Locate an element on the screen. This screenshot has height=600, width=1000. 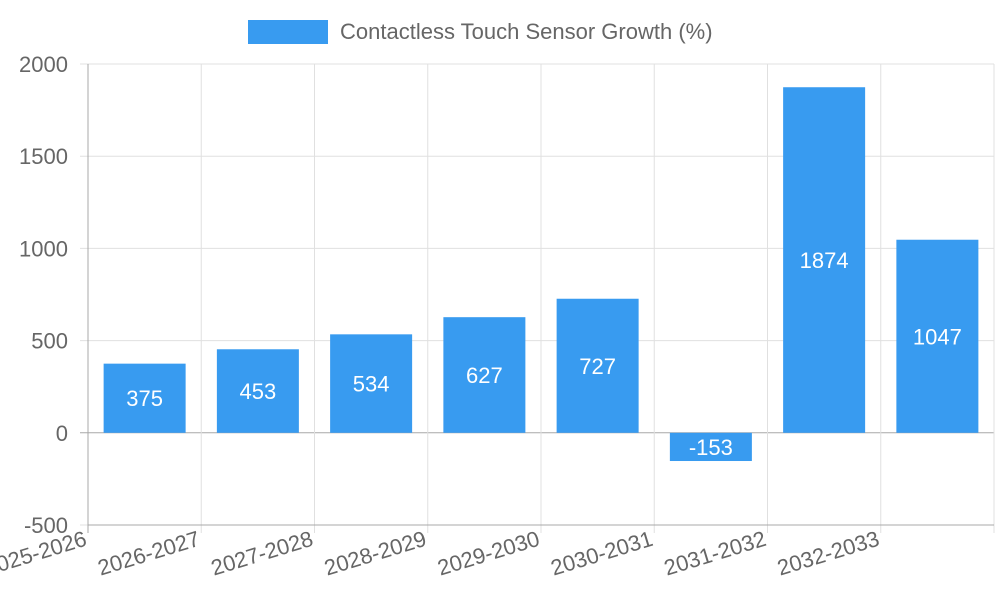
bar-value-label: 627 is located at coordinates (484, 375).